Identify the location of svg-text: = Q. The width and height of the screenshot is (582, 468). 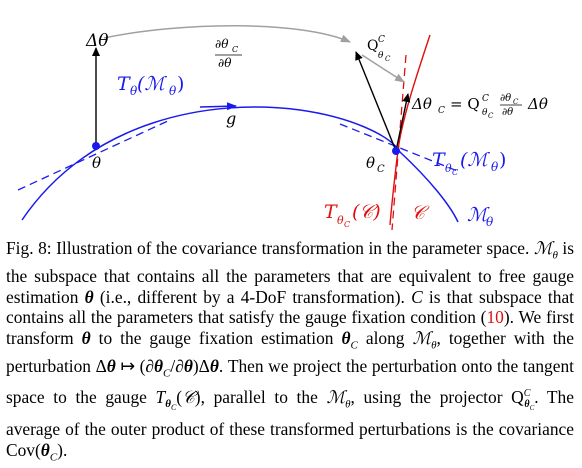
(465, 104).